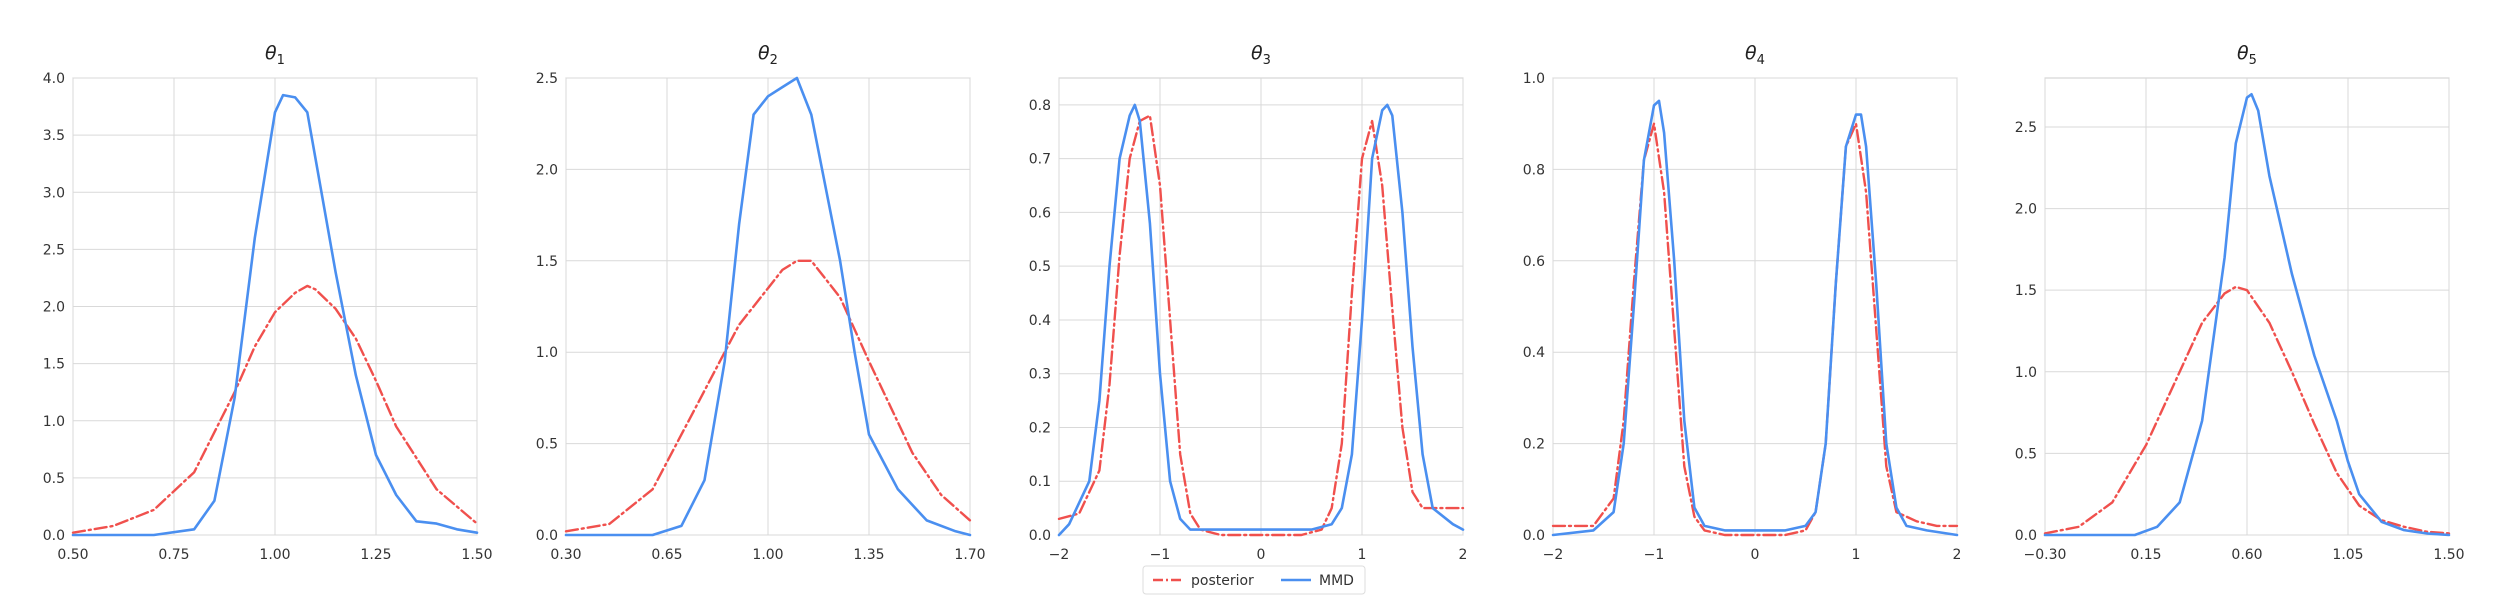  I want to click on x-tick-label: 1.25, so click(375, 555).